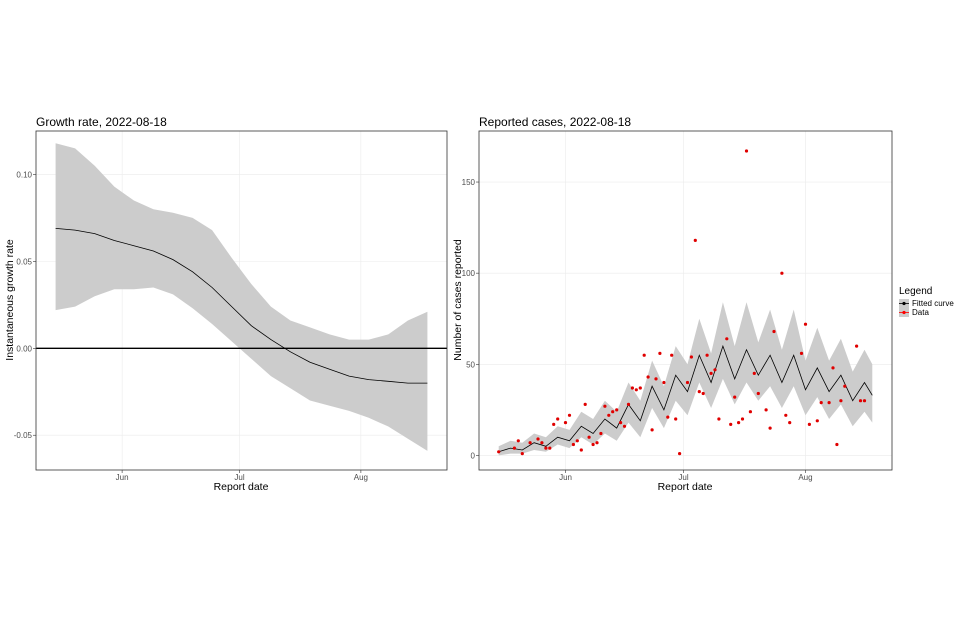  I want to click on growth-rate-x-tick-label-2: Aug, so click(361, 477).